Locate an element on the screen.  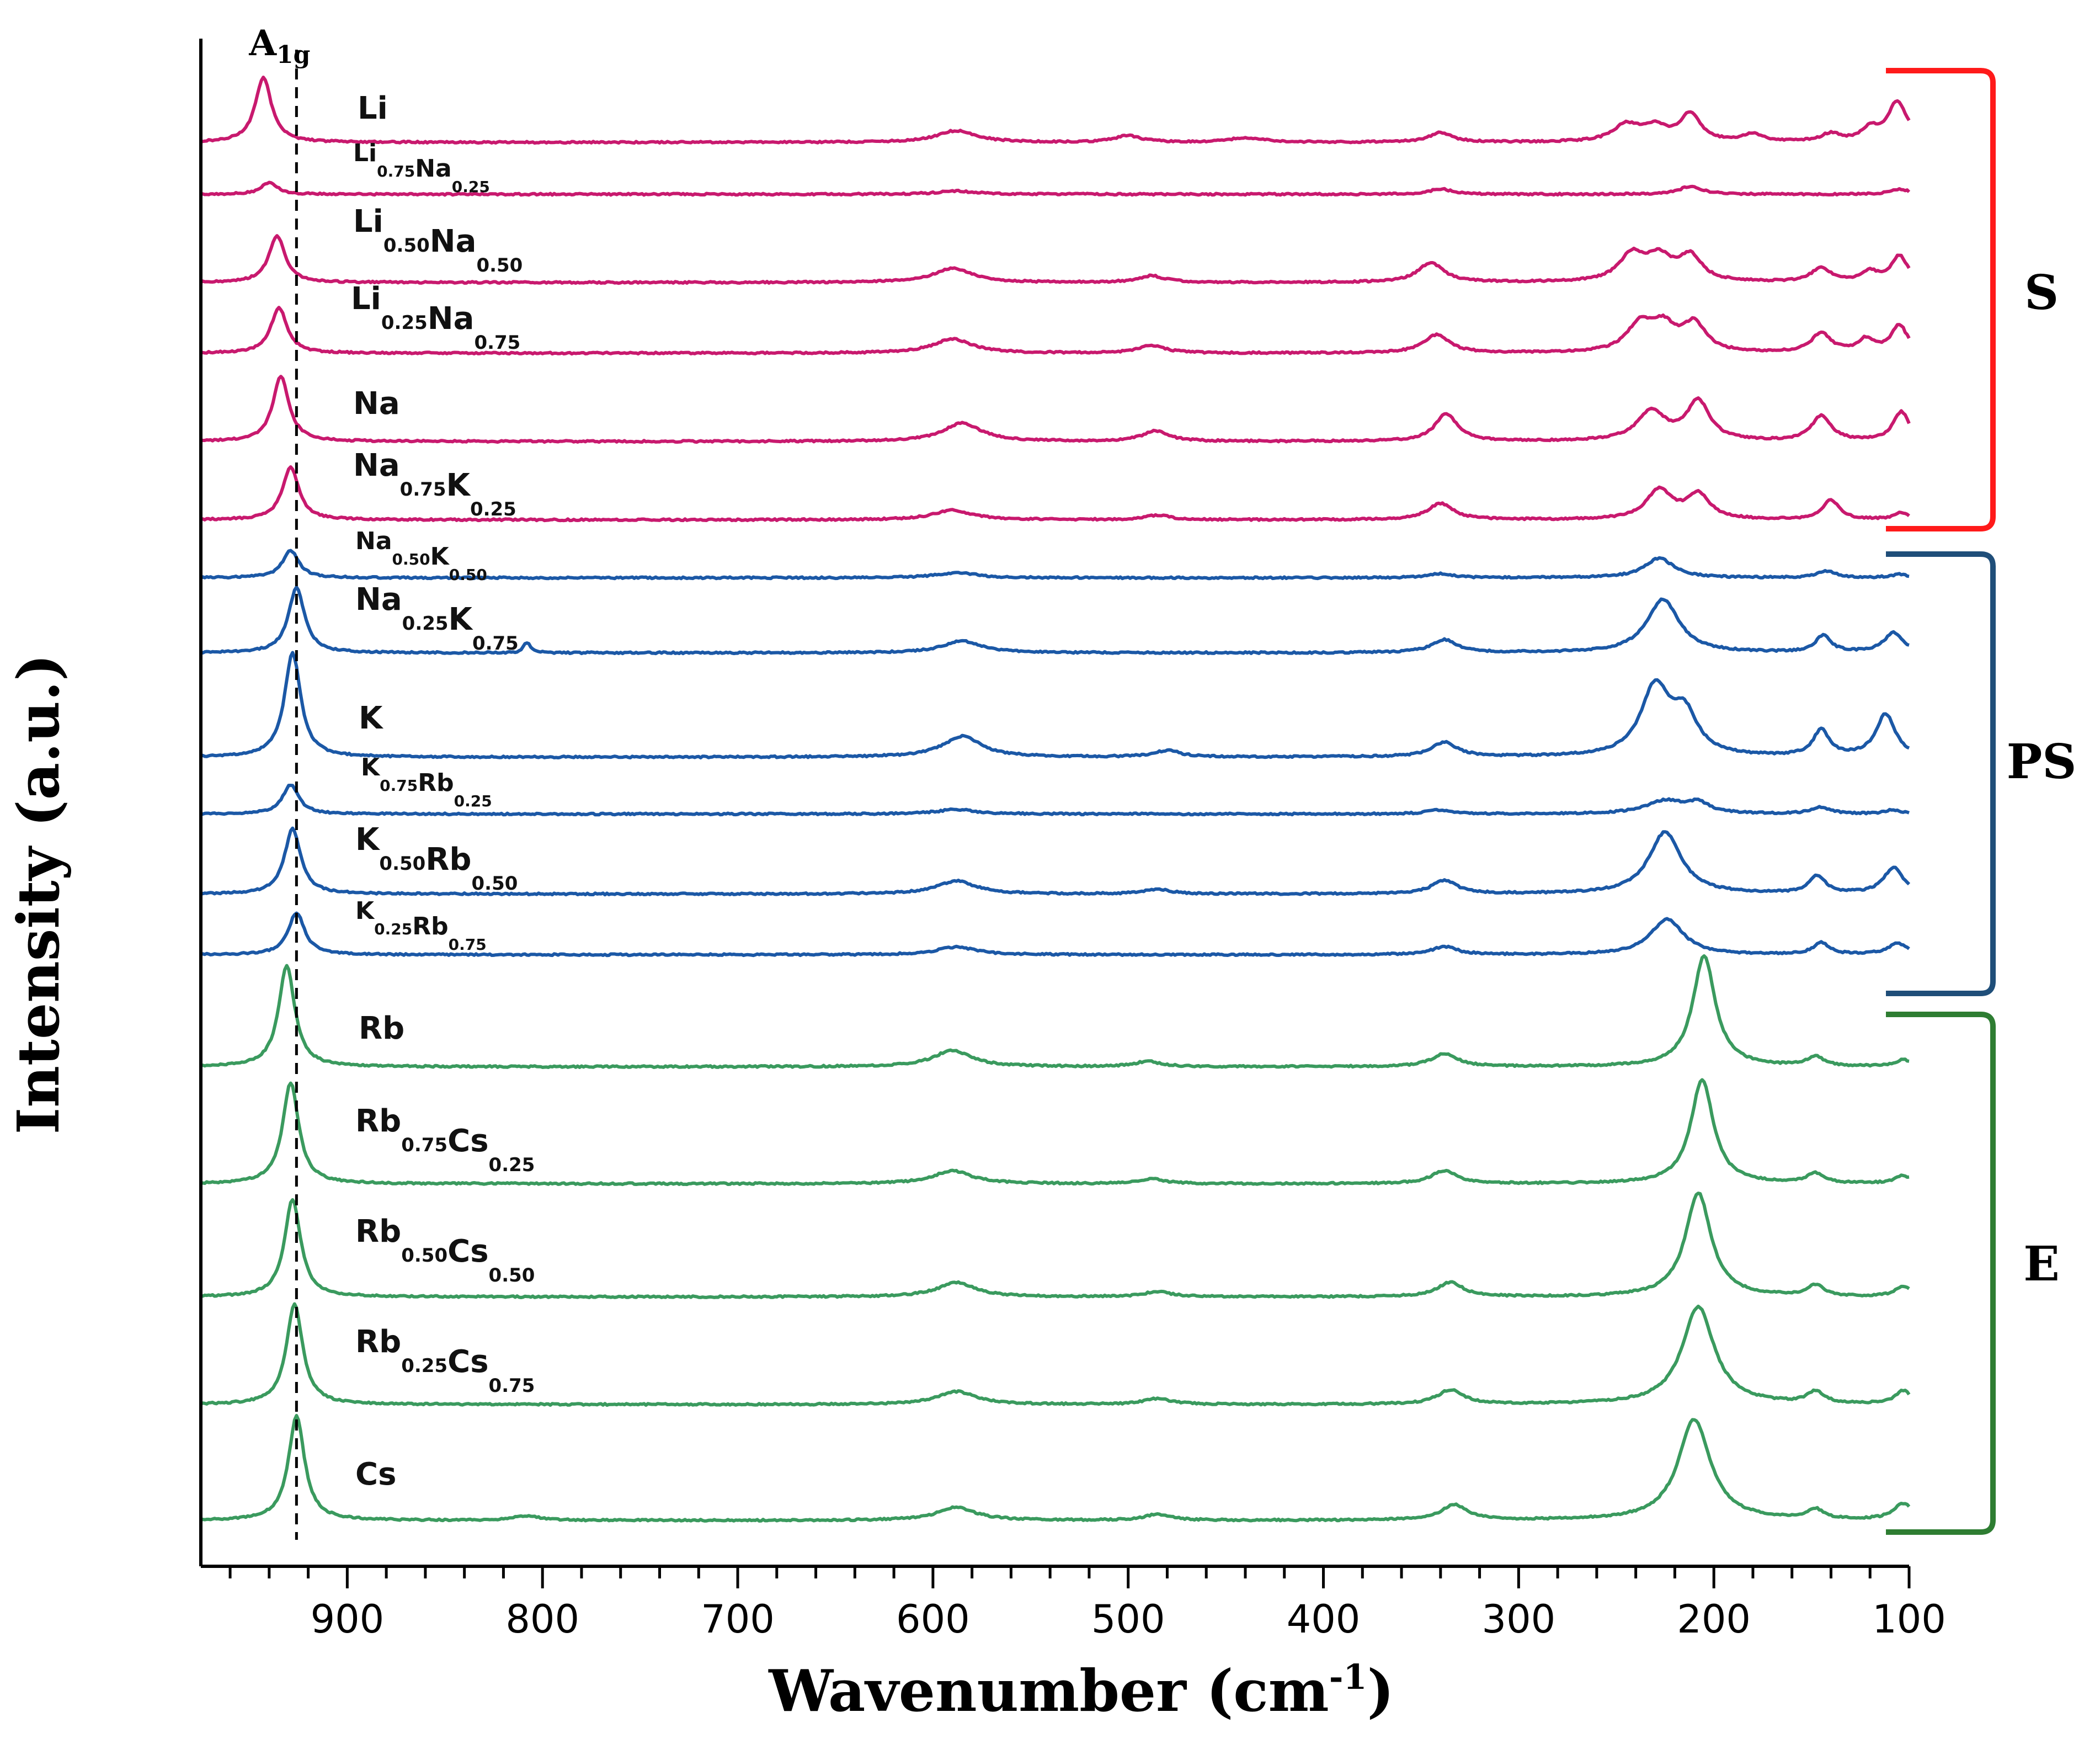
x-axis-title-main: Wavenumber (cm is located at coordinates (1048, 1691).